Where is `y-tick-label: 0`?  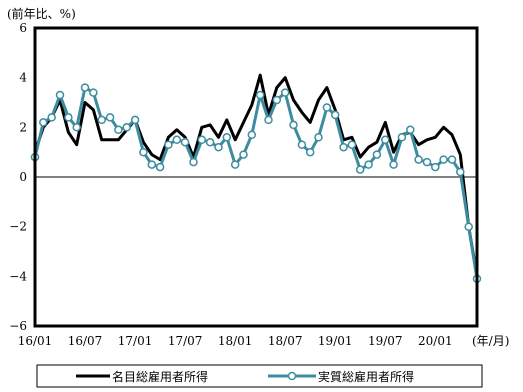
y-tick-label: 0 is located at coordinates (23, 177).